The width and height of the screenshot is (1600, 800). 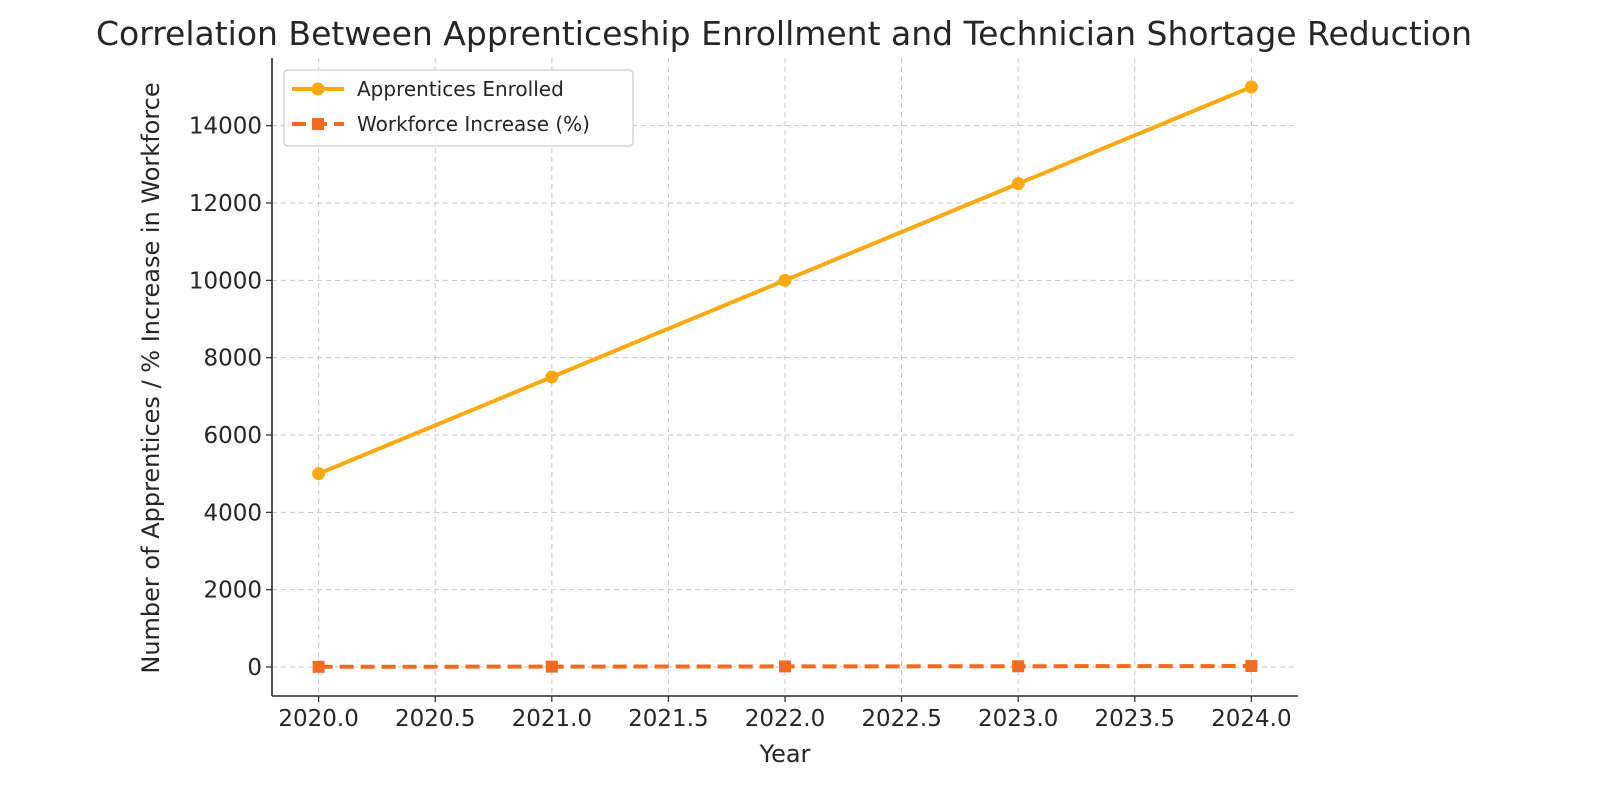 What do you see at coordinates (318, 124) in the screenshot?
I see `legend-marker-square` at bounding box center [318, 124].